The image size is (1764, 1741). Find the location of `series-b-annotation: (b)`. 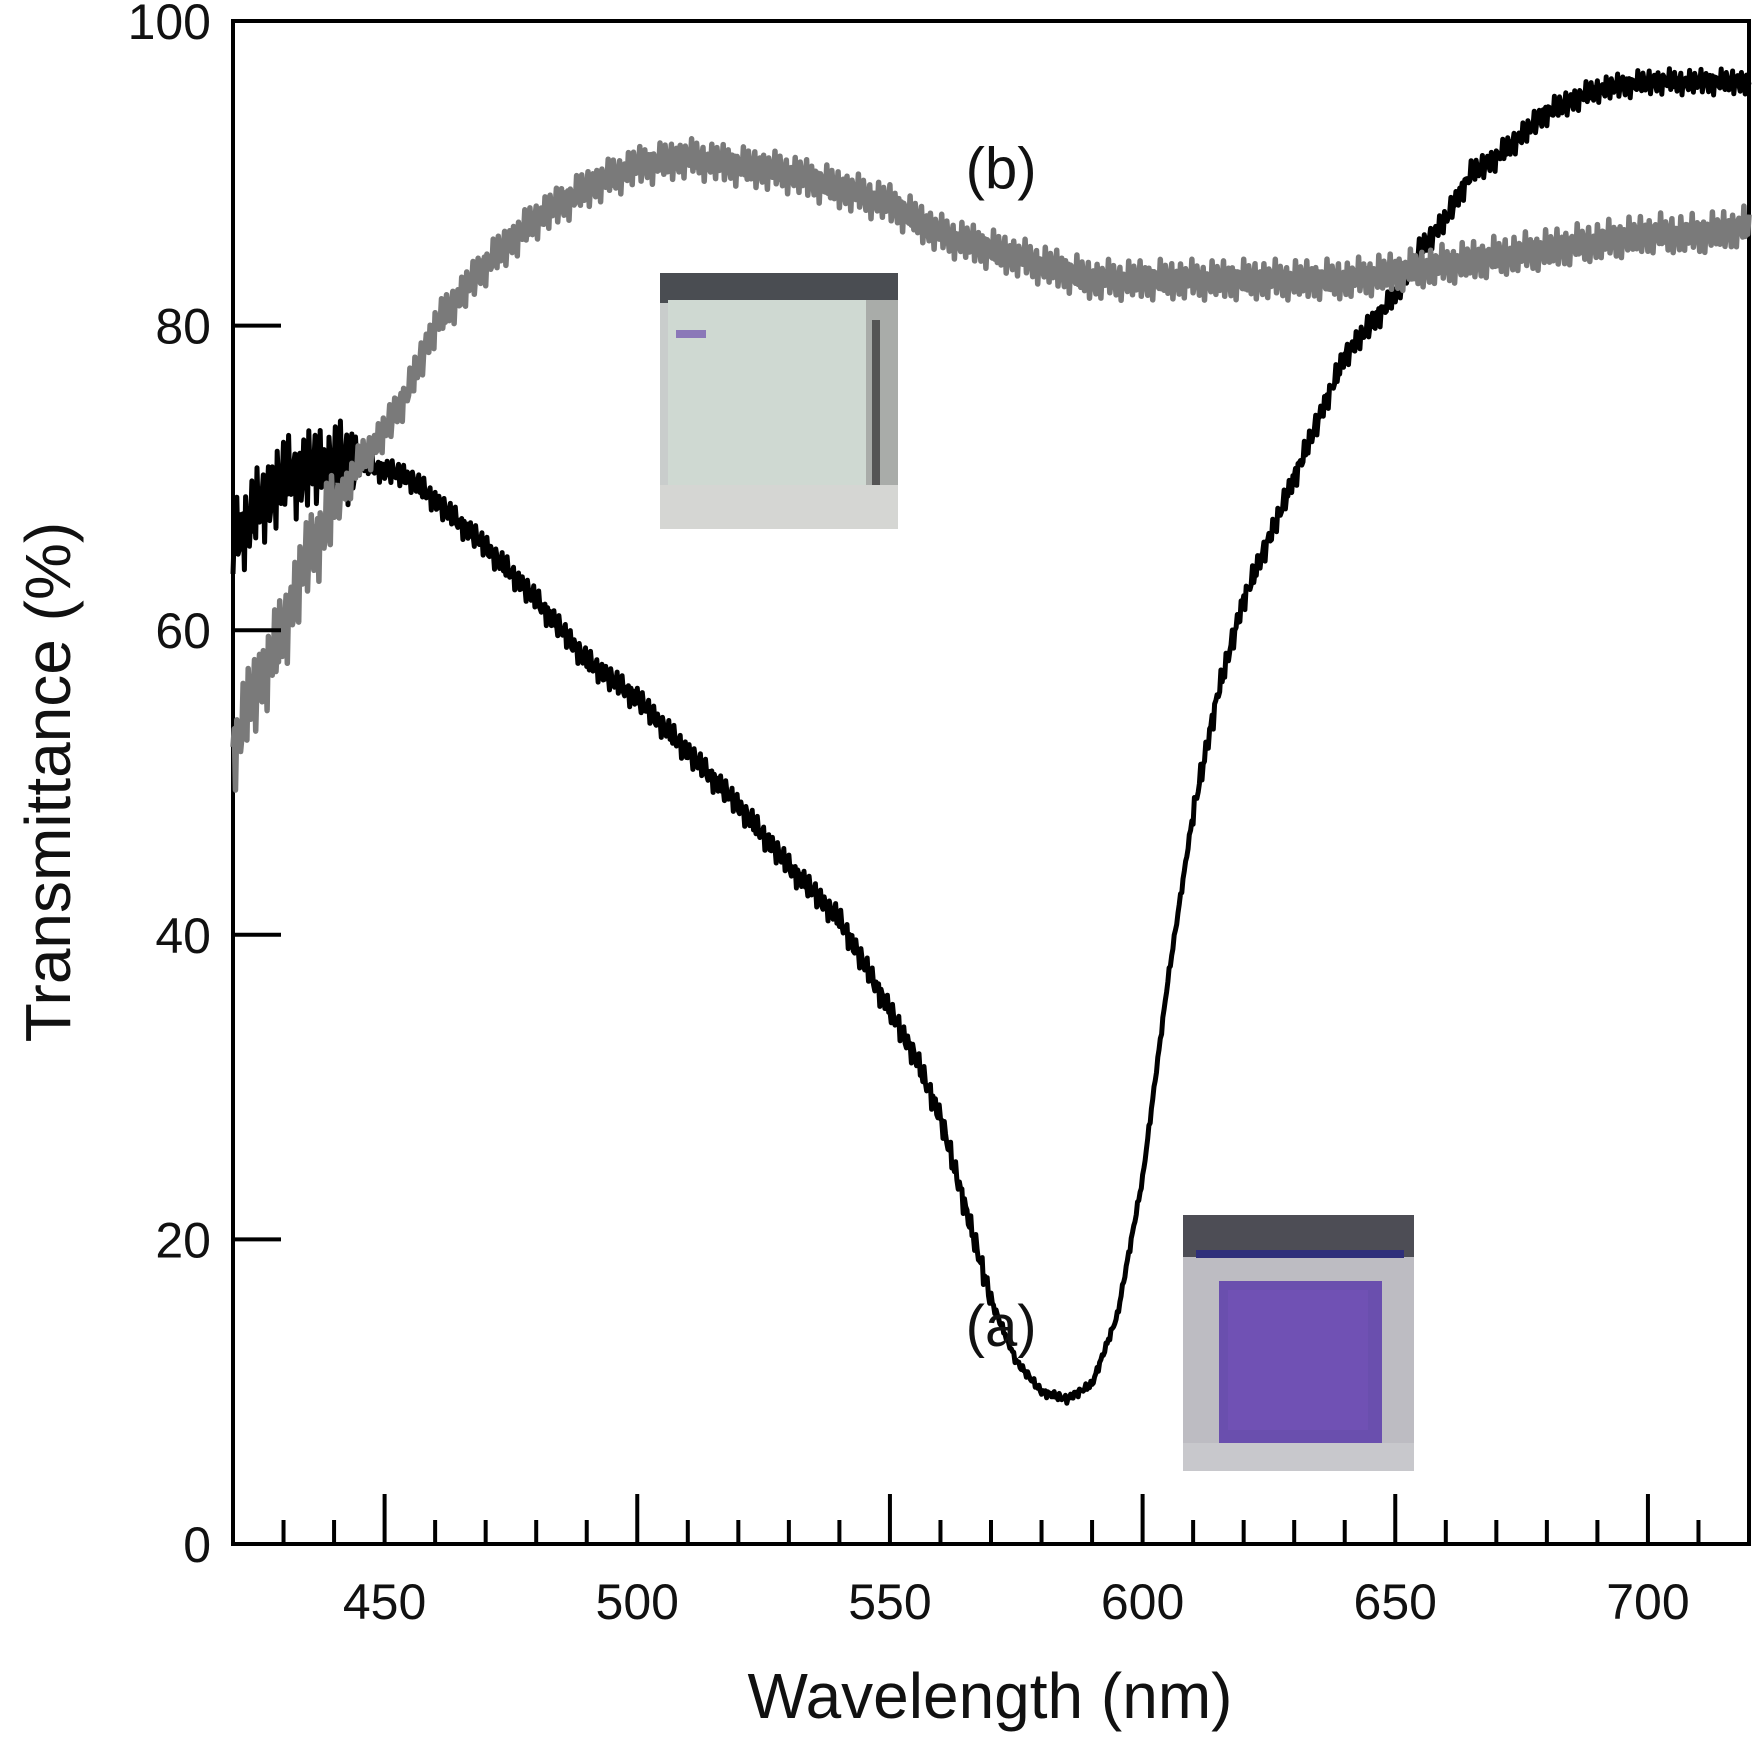

series-b-annotation: (b) is located at coordinates (1001, 169).